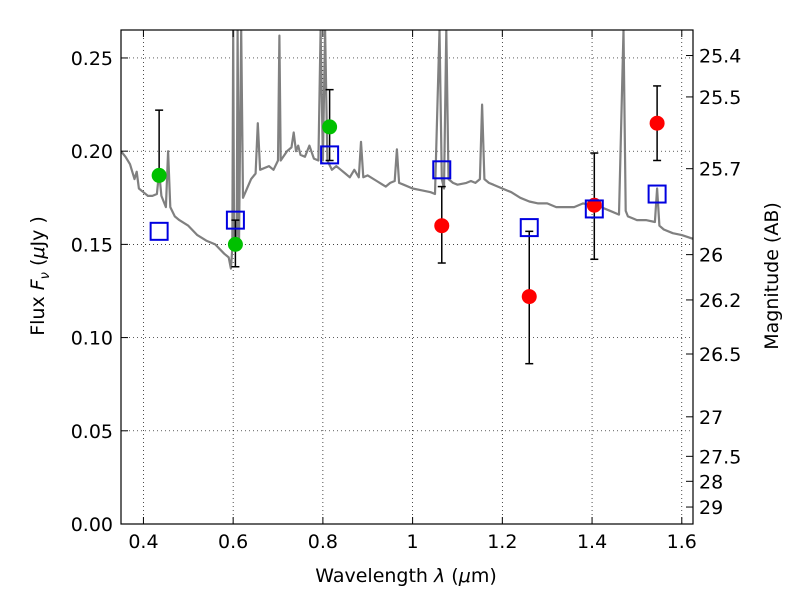 The image size is (800, 600). I want to click on y-tick-label: 0.10, so click(92, 339).